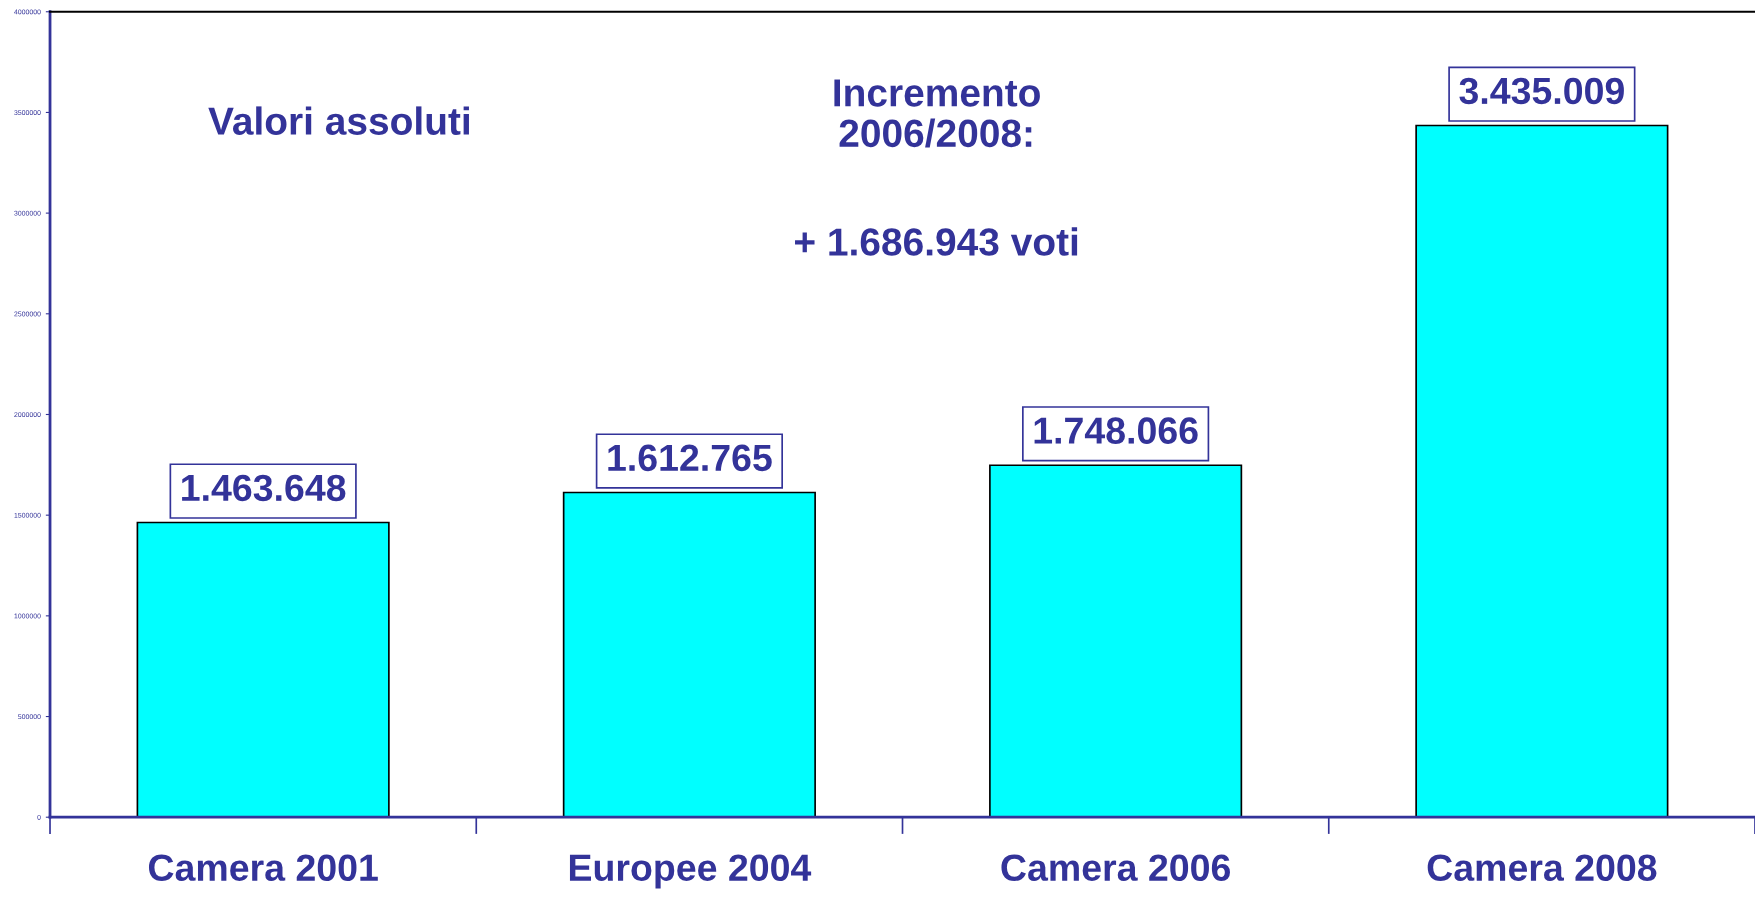 The width and height of the screenshot is (1755, 904). What do you see at coordinates (1115, 868) in the screenshot?
I see `x-tick-label: Camera 2006` at bounding box center [1115, 868].